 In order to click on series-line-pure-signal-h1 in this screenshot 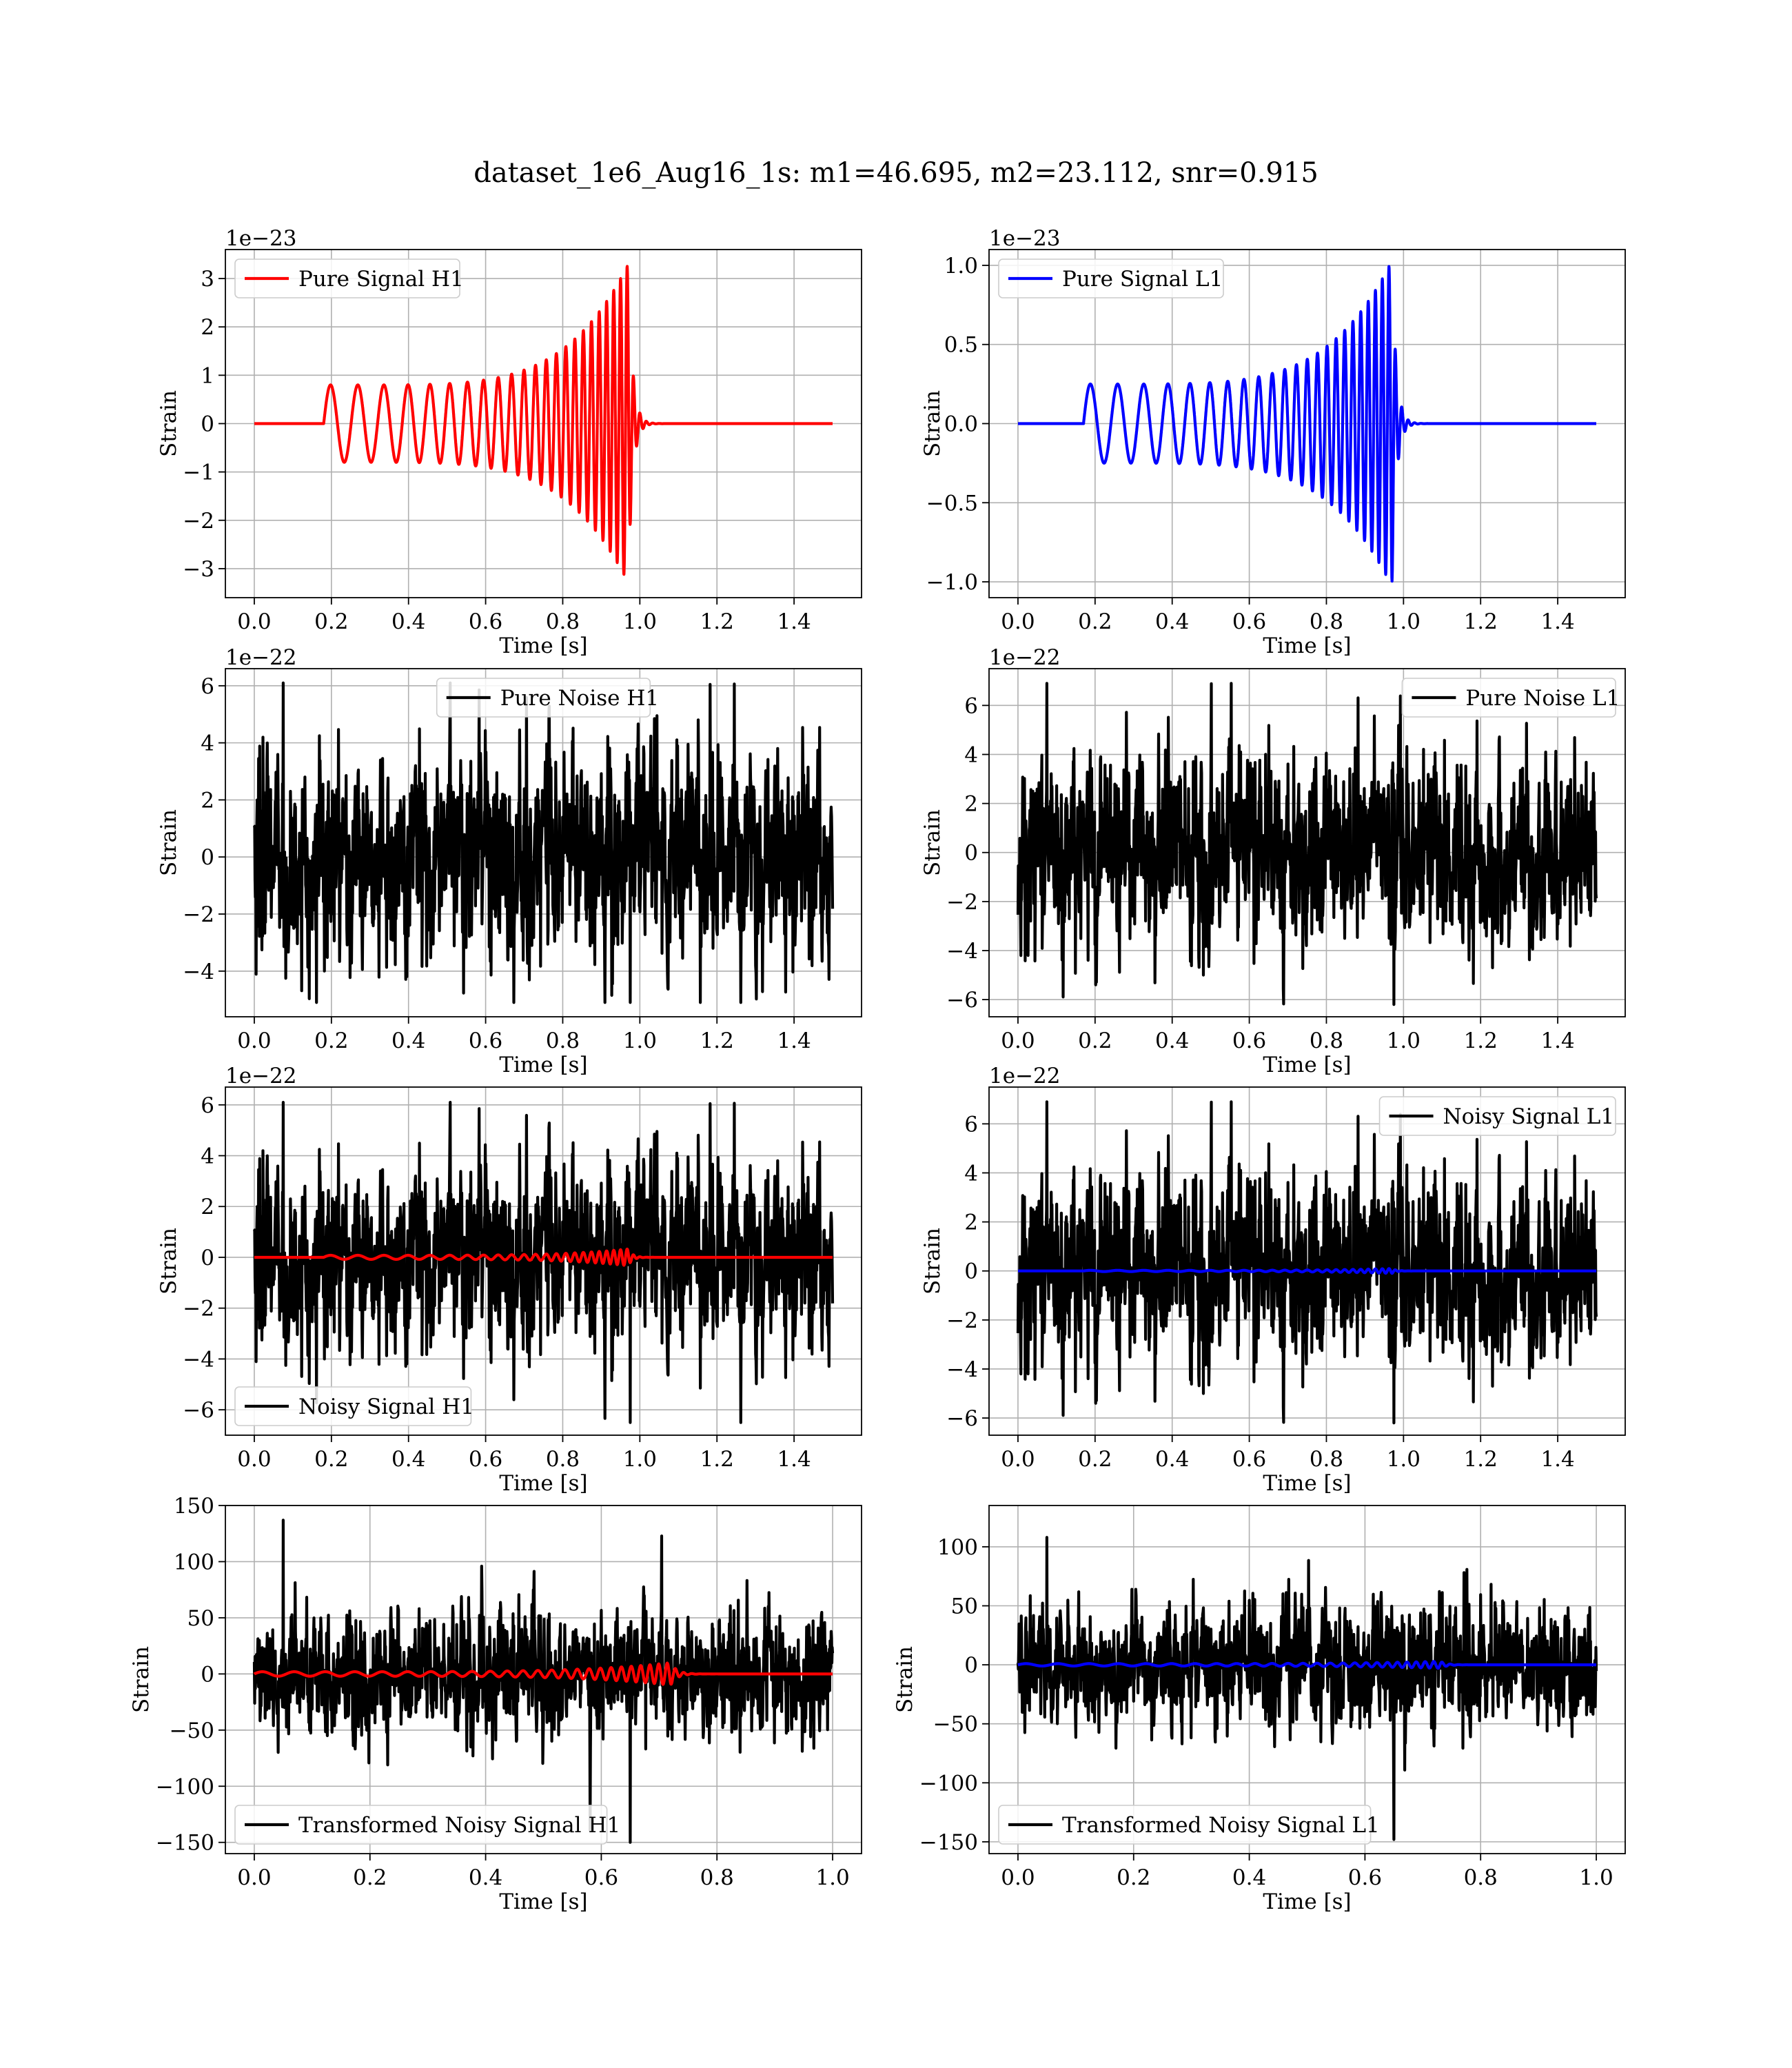, I will do `click(544, 421)`.